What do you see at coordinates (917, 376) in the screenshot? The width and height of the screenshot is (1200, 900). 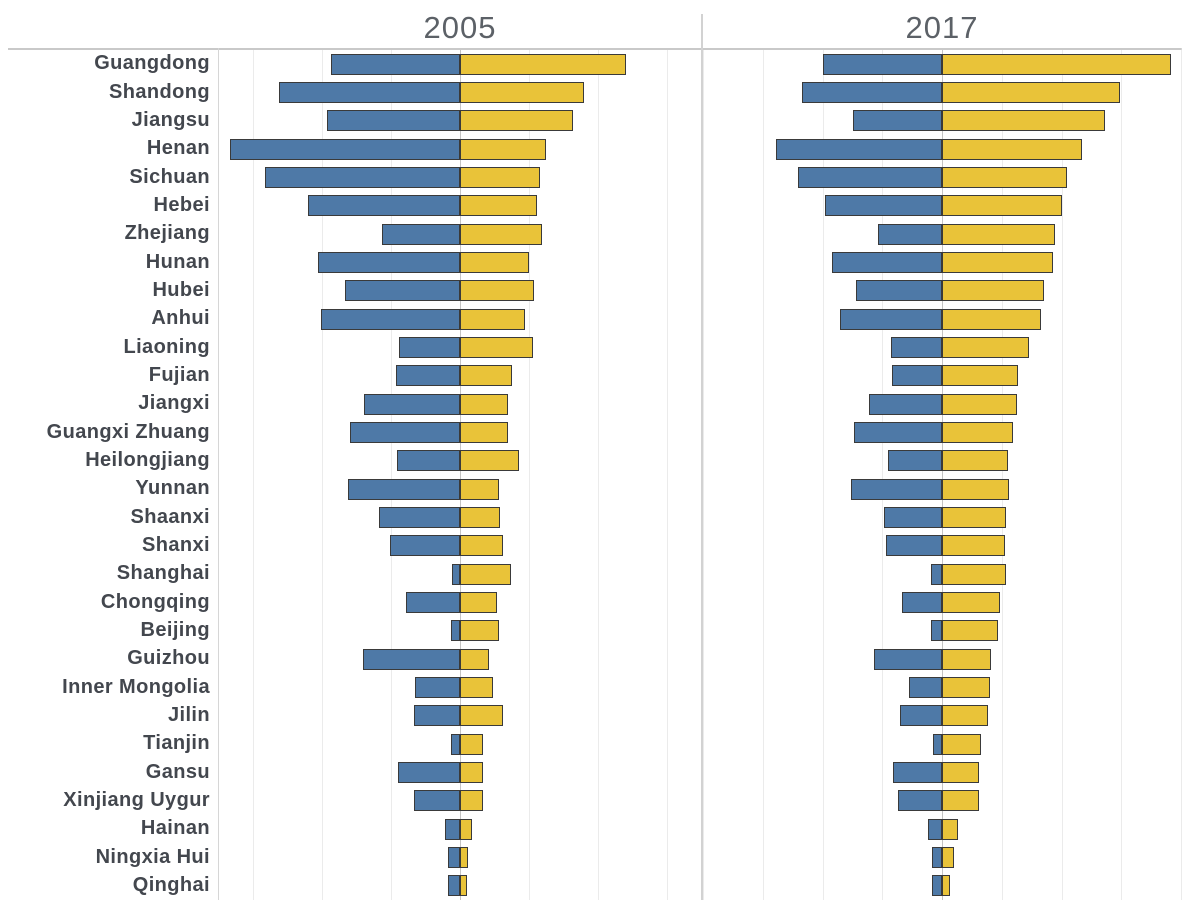 I see `bar-blue_left-2017-fujian` at bounding box center [917, 376].